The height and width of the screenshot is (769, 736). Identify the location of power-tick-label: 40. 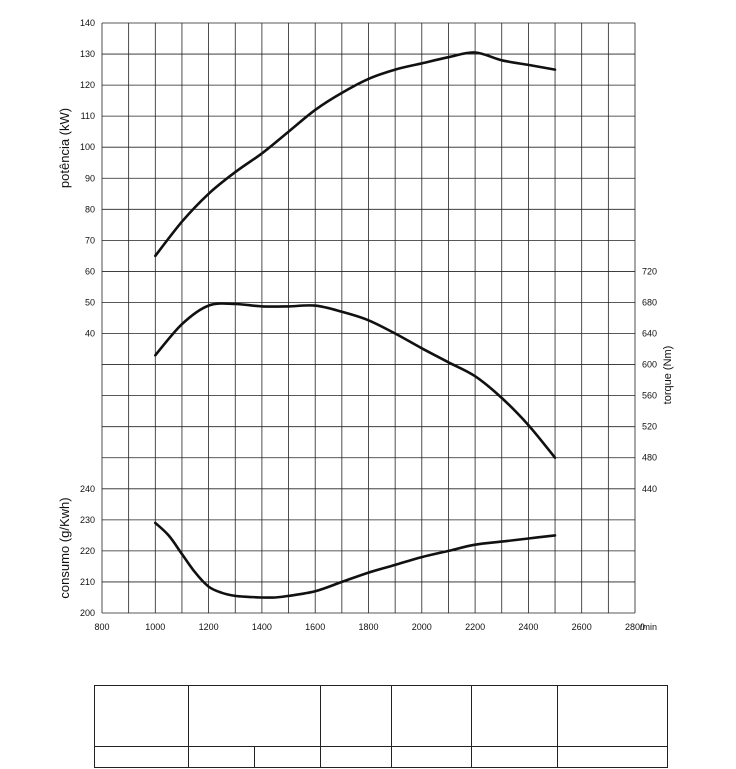
(90, 334).